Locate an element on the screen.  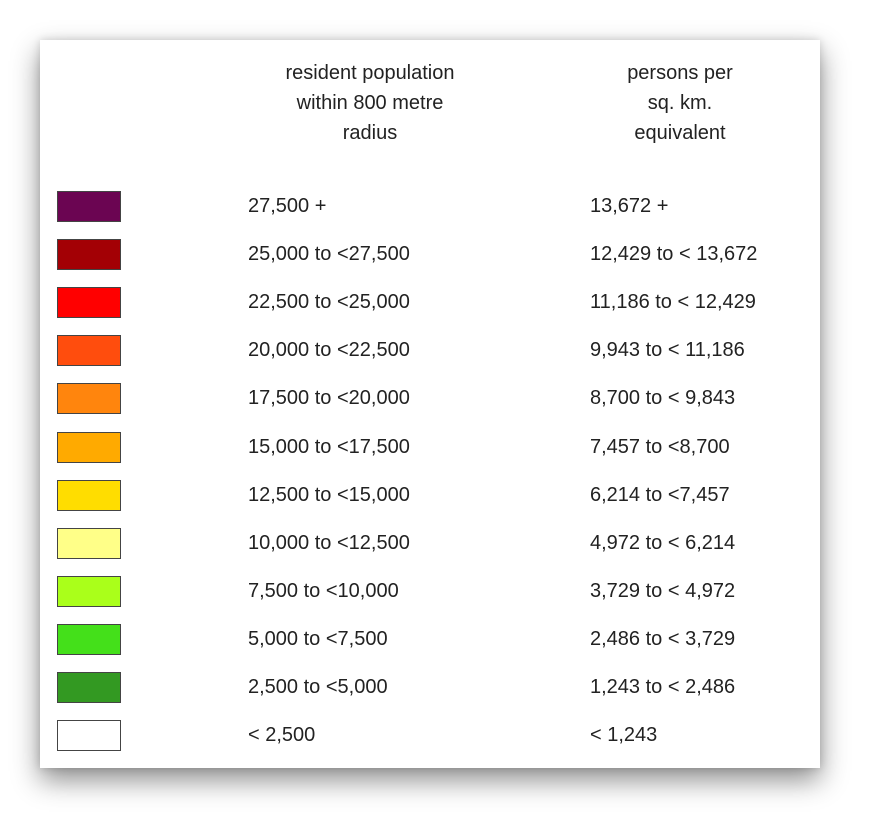
header-line: radius is located at coordinates (370, 133).